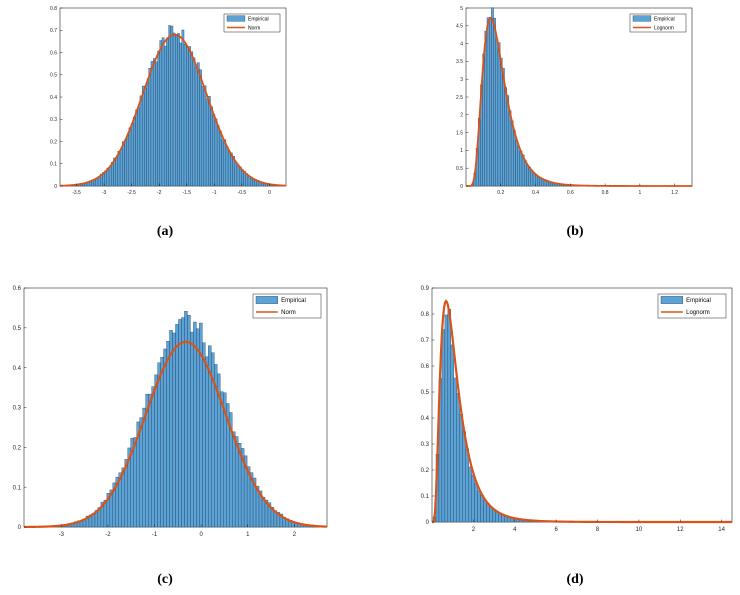 Image resolution: width=740 pixels, height=595 pixels. I want to click on y-tick-label: 5, so click(461, 9).